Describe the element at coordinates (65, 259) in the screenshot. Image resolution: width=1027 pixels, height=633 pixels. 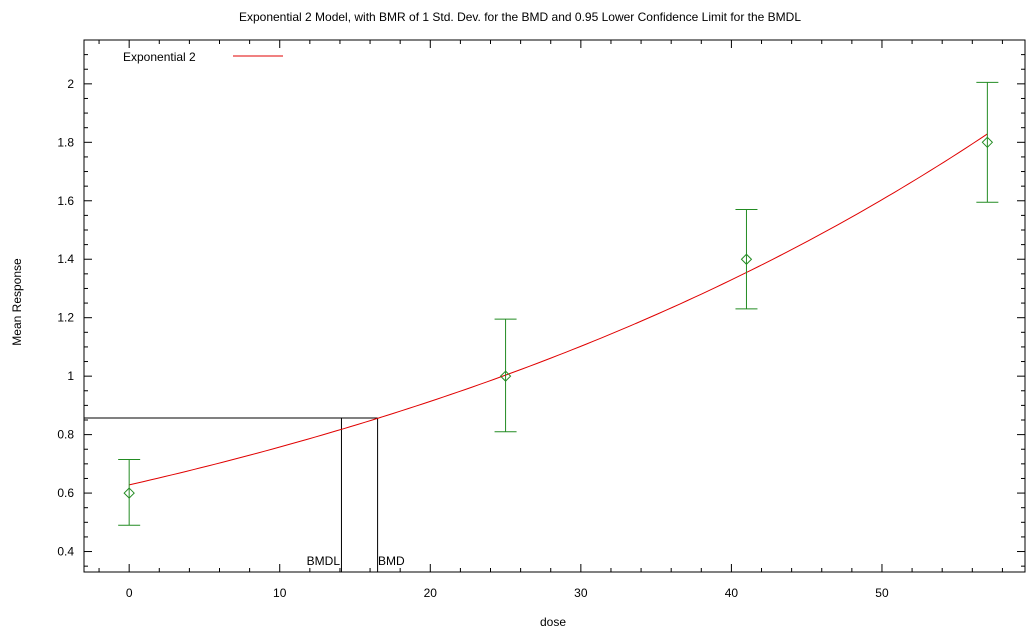
I see `y-tick-label: 1.4` at that location.